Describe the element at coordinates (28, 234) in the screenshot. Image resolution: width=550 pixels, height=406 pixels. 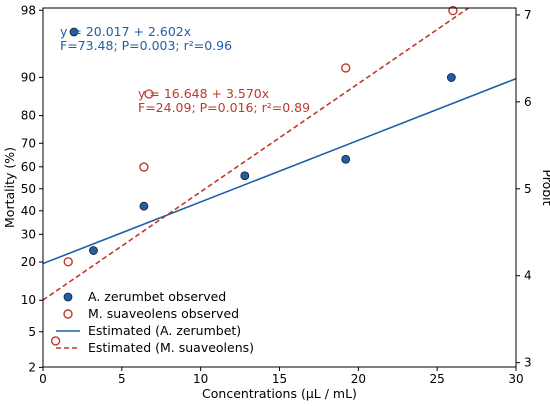
I see `left-tick-label-4: 30` at that location.